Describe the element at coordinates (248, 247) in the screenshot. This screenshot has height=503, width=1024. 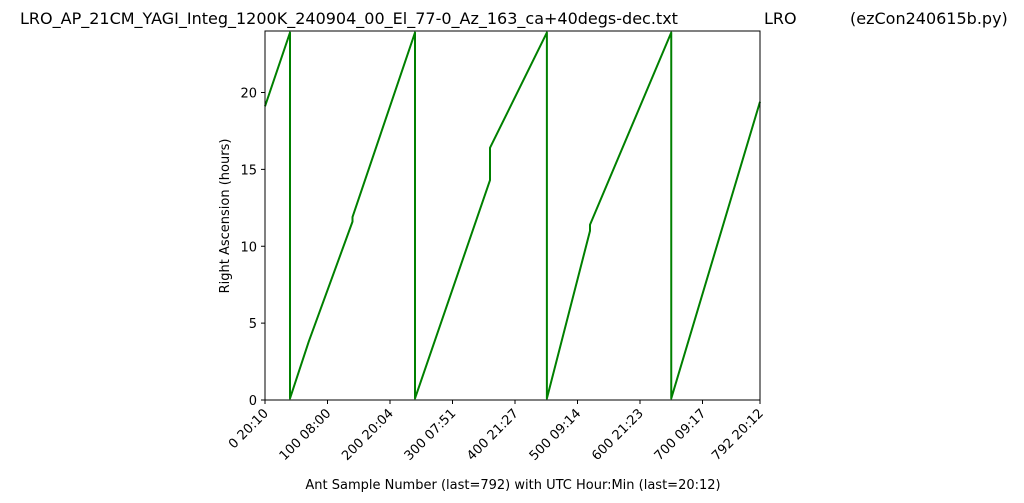
I see `y-tick-label: 10` at that location.